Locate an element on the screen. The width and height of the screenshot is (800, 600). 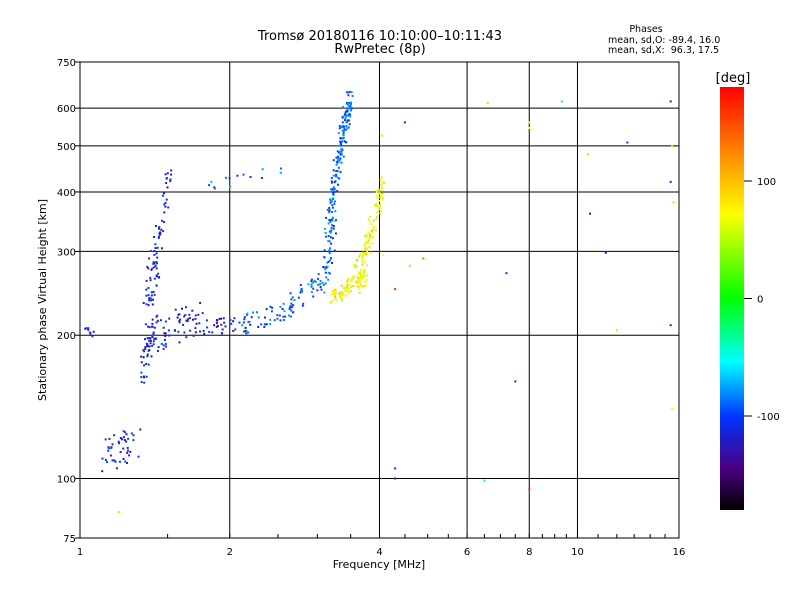
y-tick-label: 600 is located at coordinates (66, 109).